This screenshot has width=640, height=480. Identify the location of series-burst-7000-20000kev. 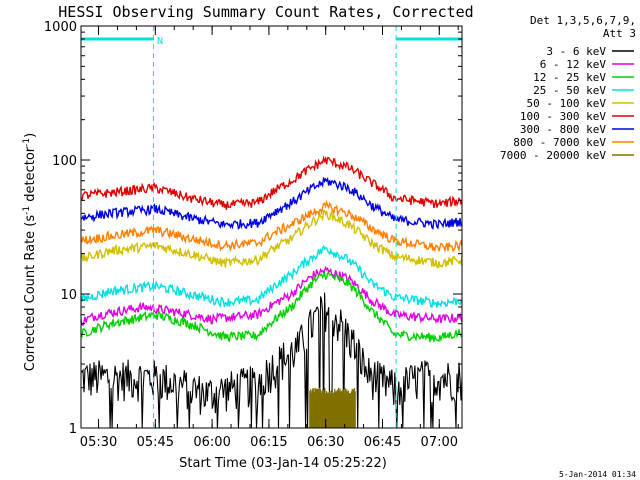
(332, 407).